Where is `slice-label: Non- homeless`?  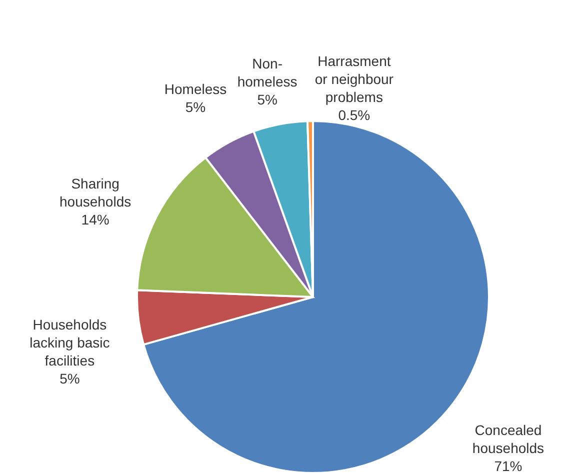 slice-label: Non- homeless is located at coordinates (267, 72).